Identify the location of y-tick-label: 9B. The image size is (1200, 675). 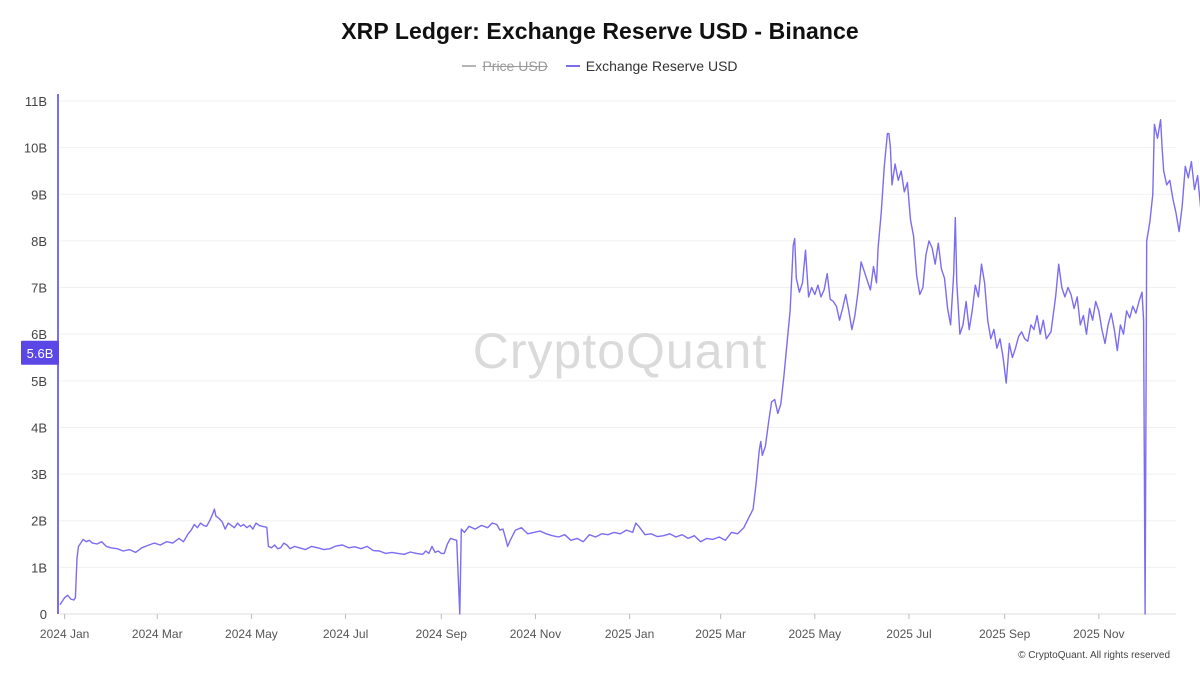
(39, 194).